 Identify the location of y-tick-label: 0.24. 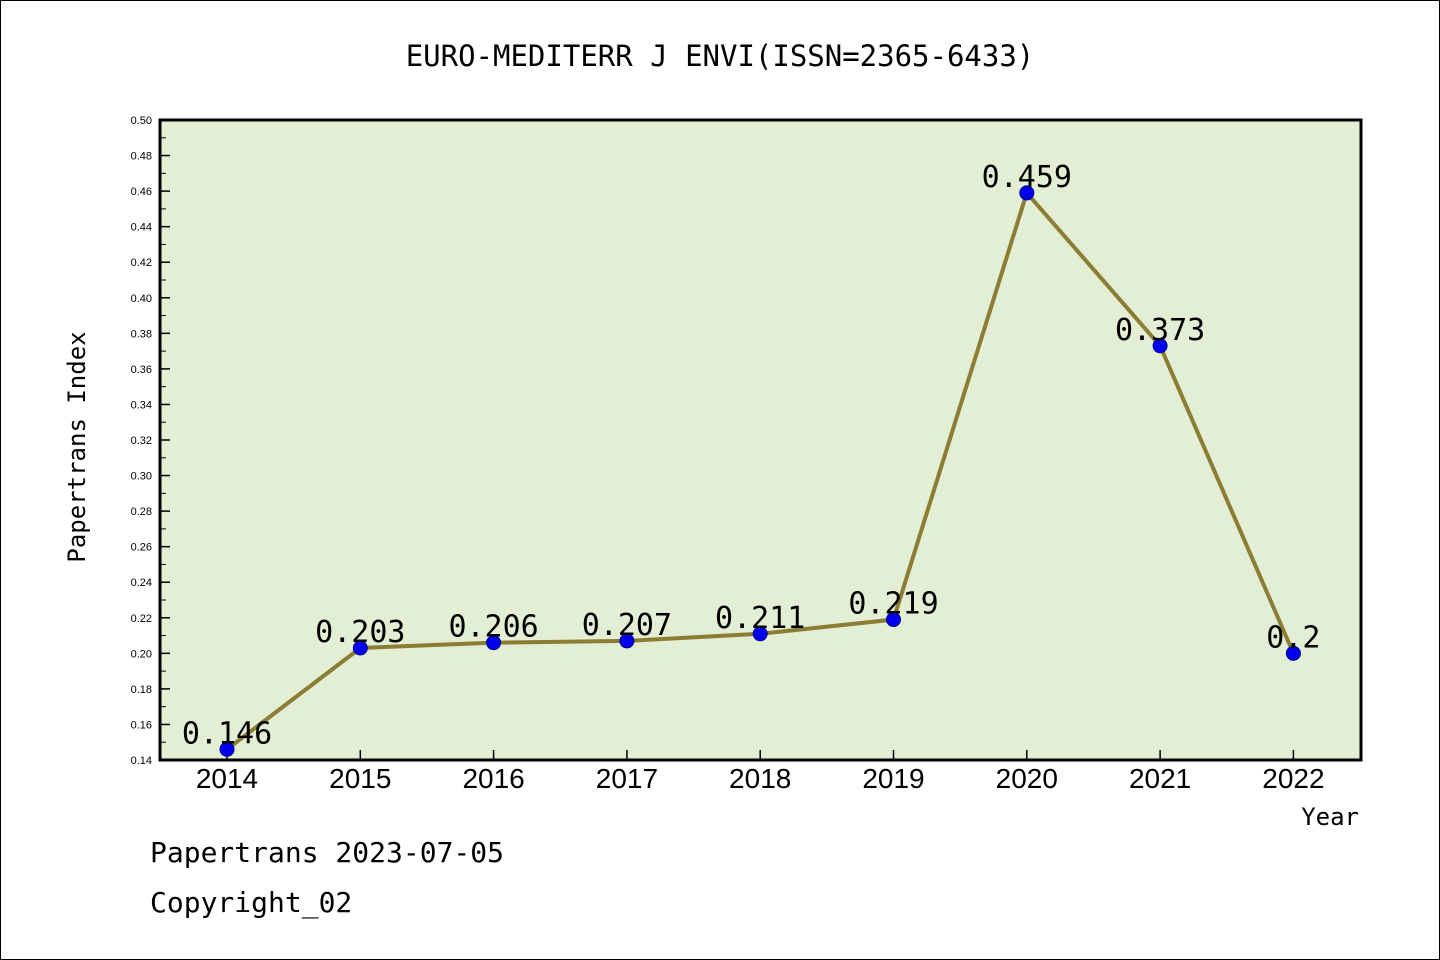
(141, 583).